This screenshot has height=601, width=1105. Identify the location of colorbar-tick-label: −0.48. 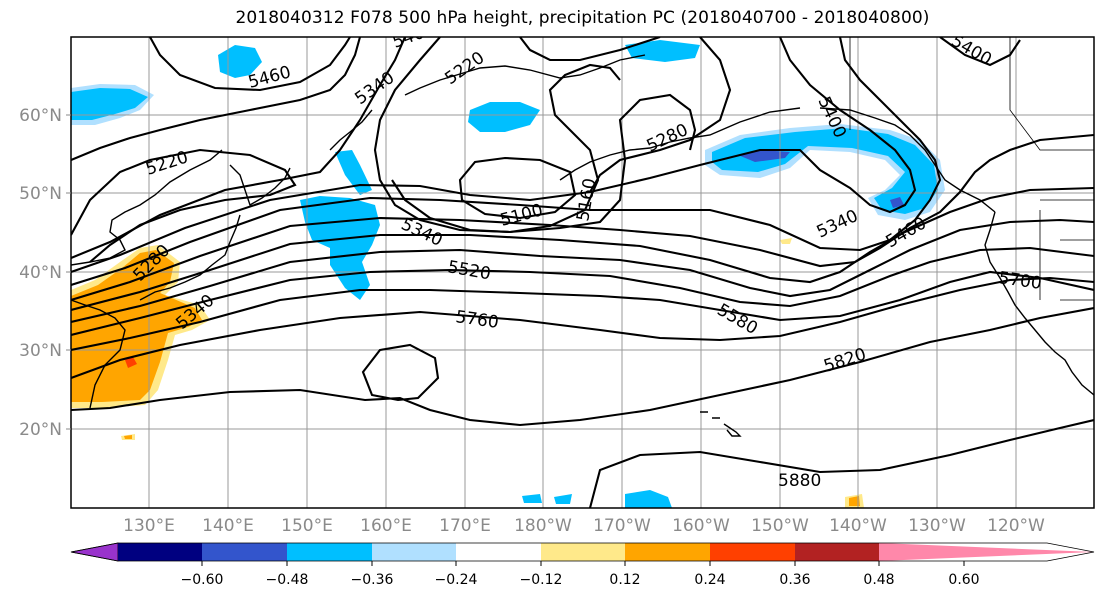
(287, 580).